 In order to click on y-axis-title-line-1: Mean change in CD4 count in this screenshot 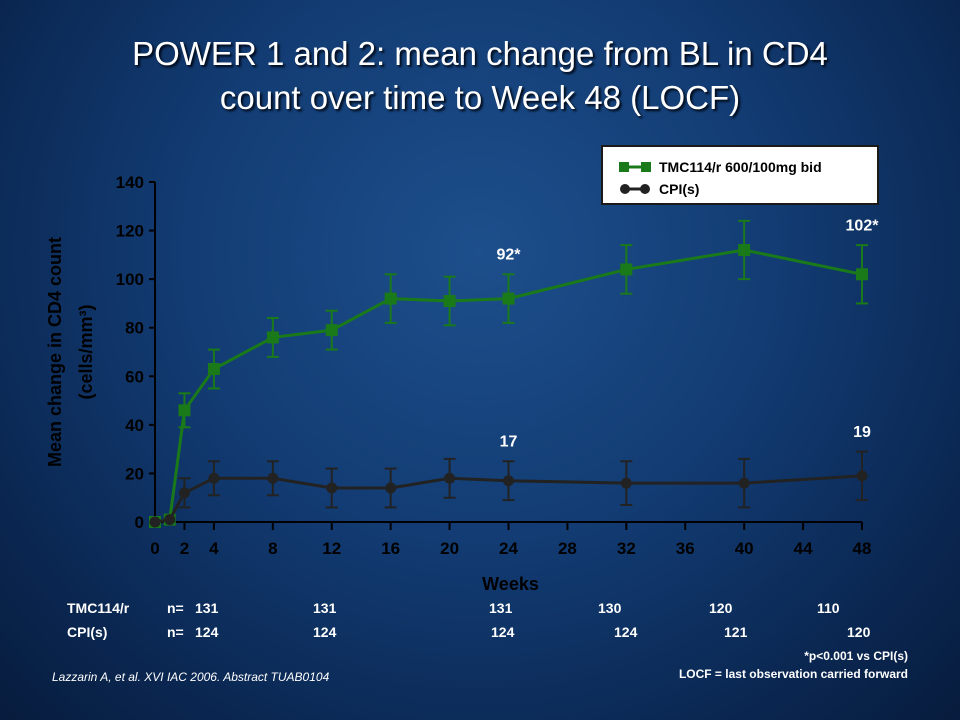, I will do `click(55, 352)`.